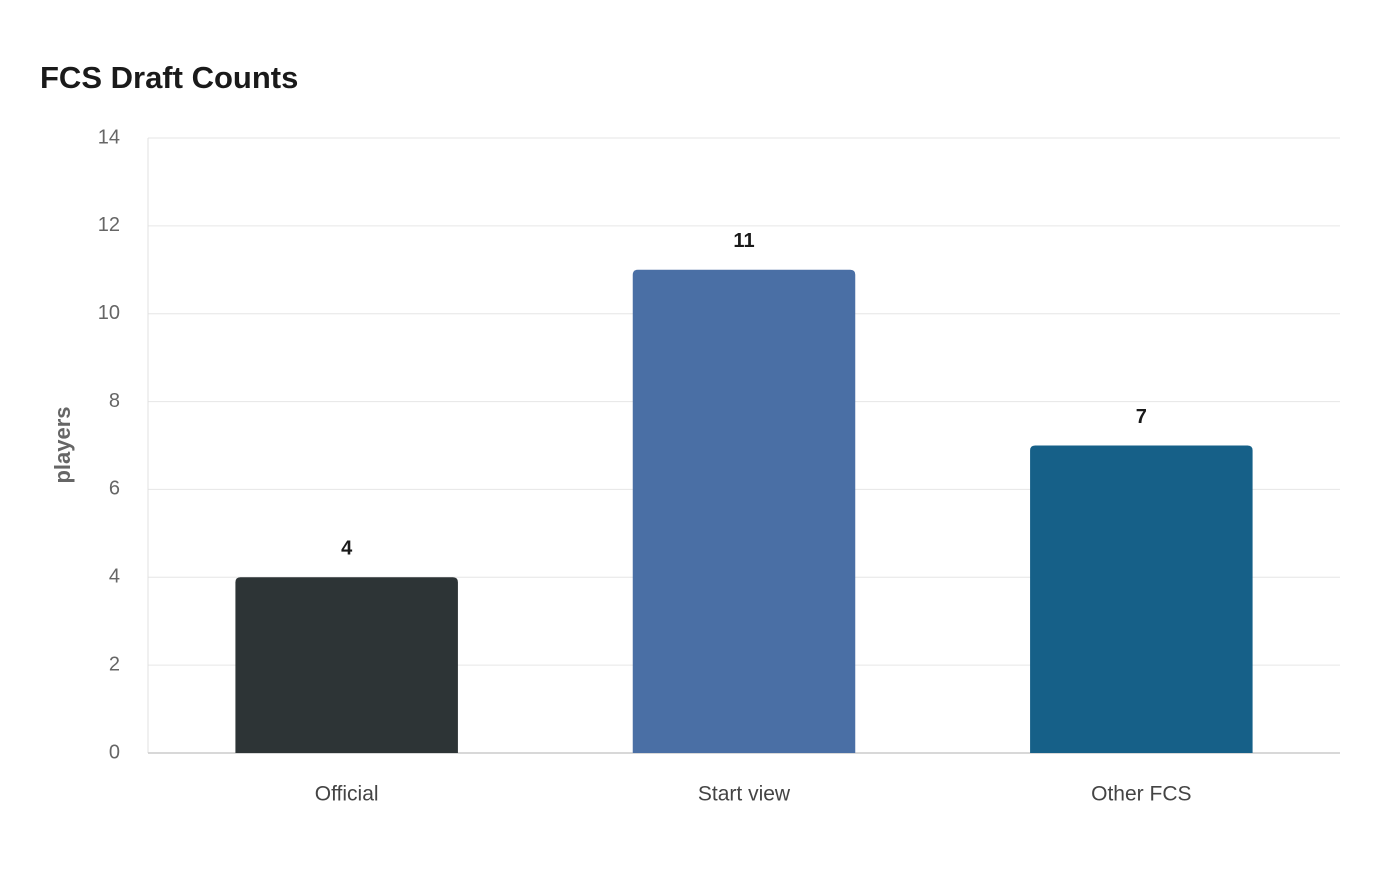  What do you see at coordinates (114, 489) in the screenshot?
I see `y-tick-label: 6` at bounding box center [114, 489].